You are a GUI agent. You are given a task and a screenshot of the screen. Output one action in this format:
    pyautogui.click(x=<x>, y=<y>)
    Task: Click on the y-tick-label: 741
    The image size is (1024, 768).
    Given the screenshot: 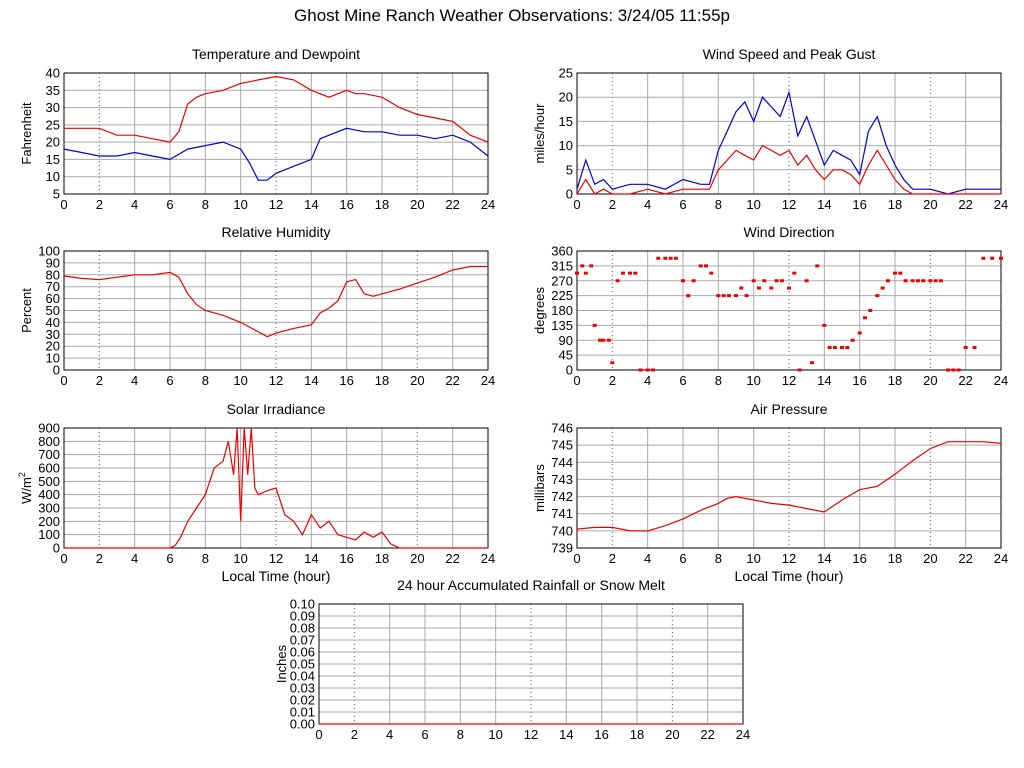 What is the action you would take?
    pyautogui.click(x=562, y=513)
    